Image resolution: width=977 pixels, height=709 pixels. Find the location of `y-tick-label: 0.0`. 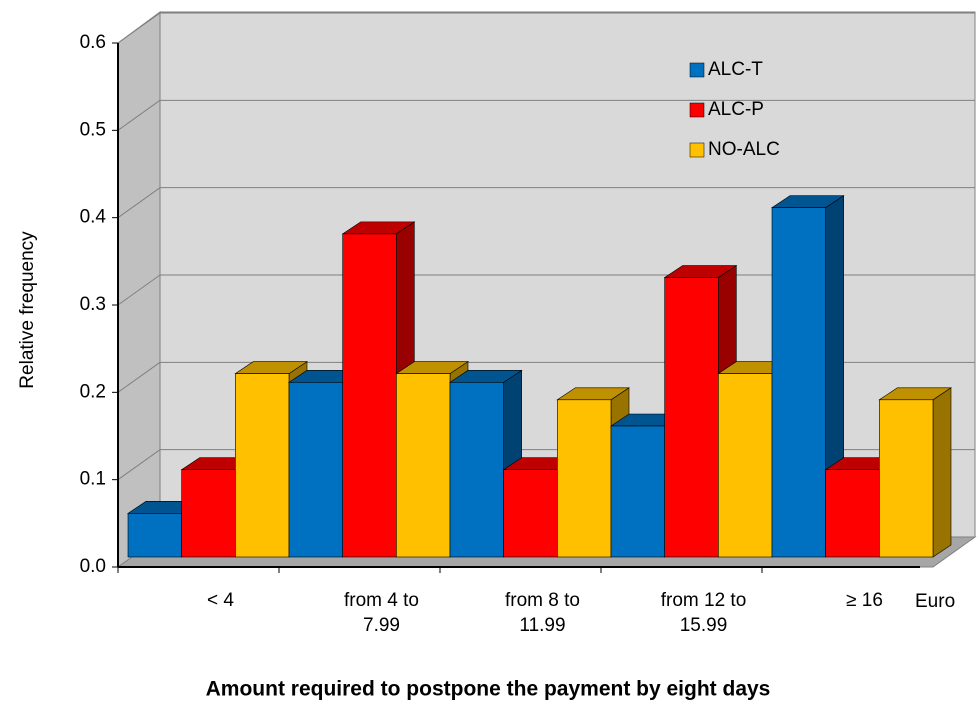

y-tick-label: 0.0 is located at coordinates (93, 566).